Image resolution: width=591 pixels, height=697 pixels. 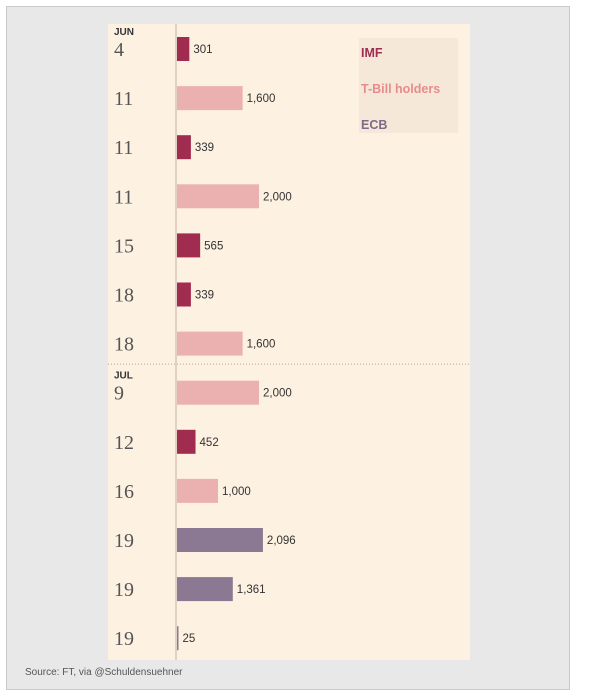 I want to click on day-label: 9, so click(x=119, y=394).